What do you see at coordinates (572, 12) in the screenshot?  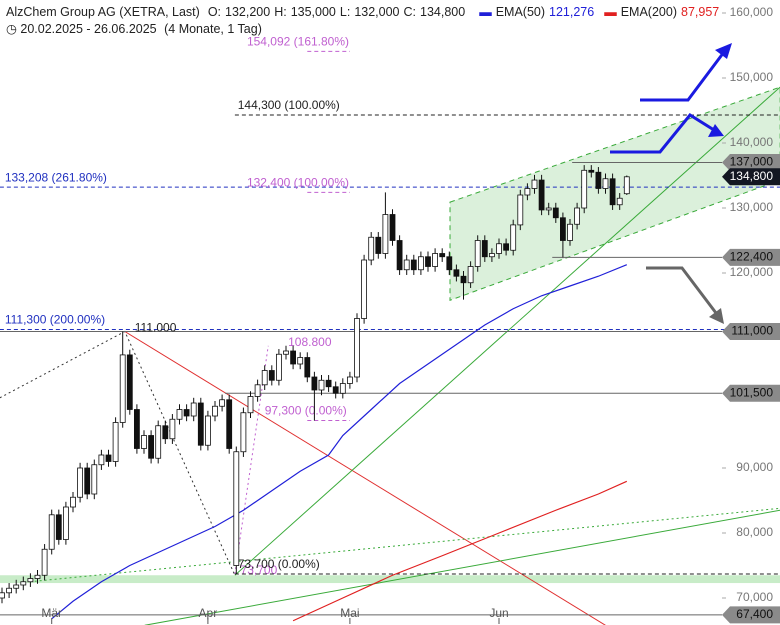 I see `legend-value: 121,276` at bounding box center [572, 12].